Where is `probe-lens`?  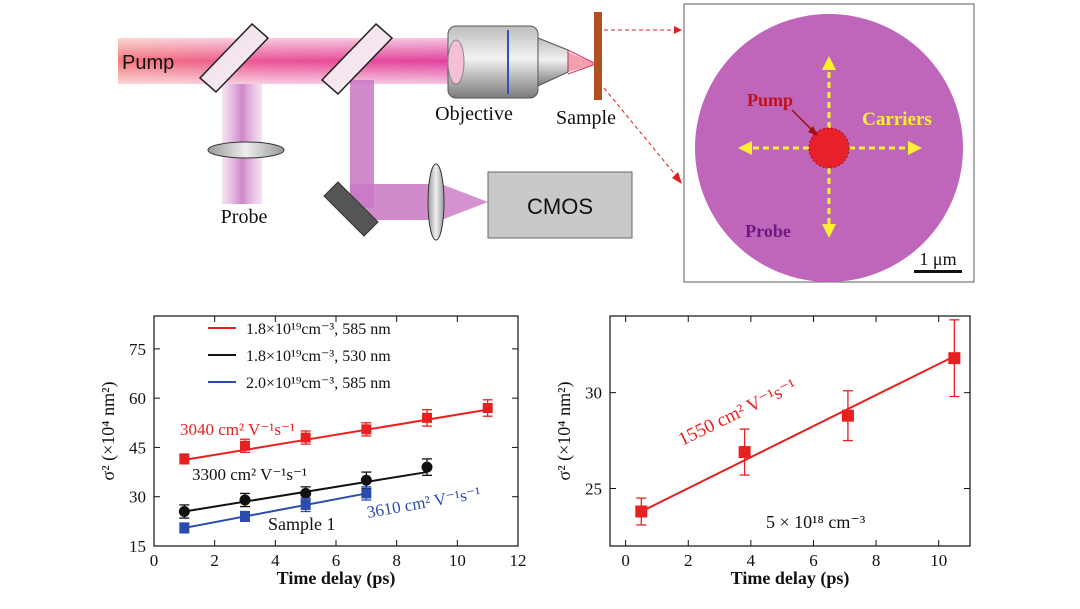
probe-lens is located at coordinates (246, 150).